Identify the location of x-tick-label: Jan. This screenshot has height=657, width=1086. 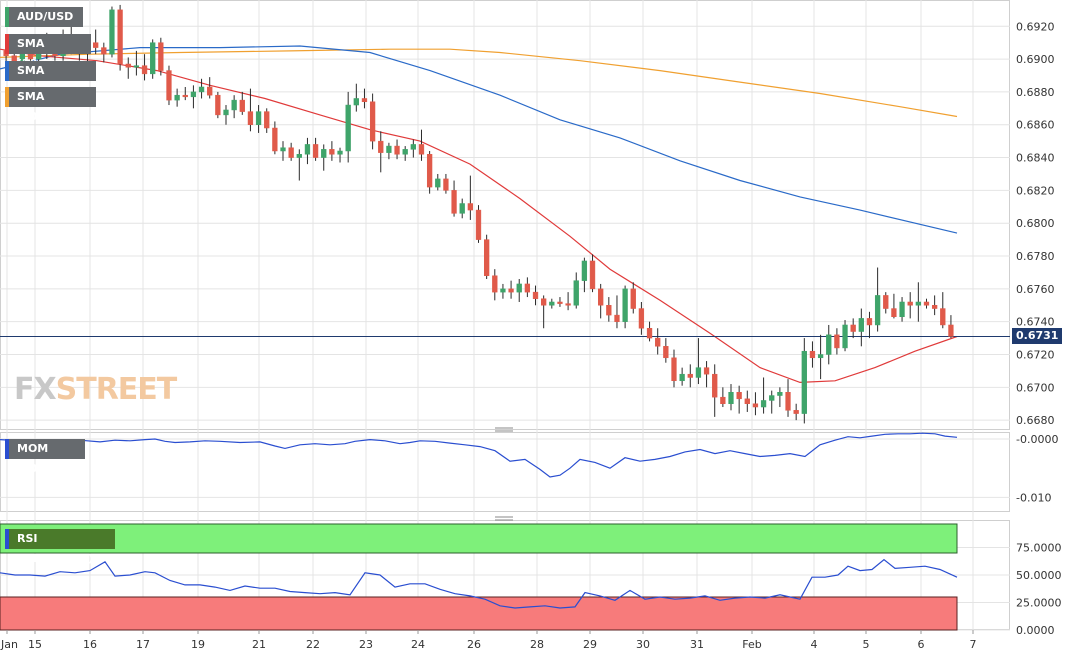
(9, 644).